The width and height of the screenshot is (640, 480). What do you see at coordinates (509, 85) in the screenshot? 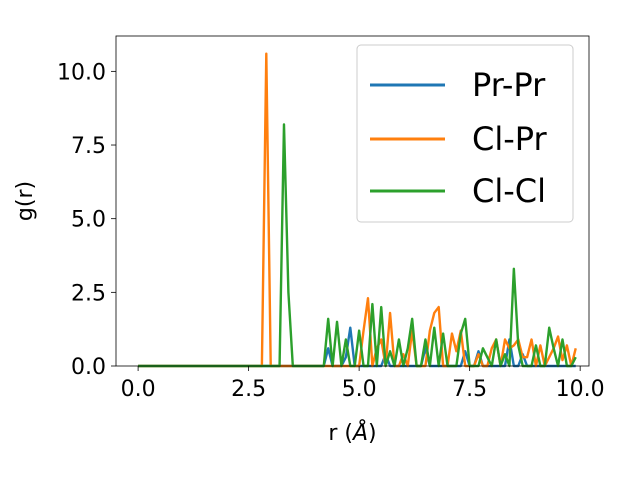
I see `legend-label-pr-pr: Pr-Pr` at bounding box center [509, 85].